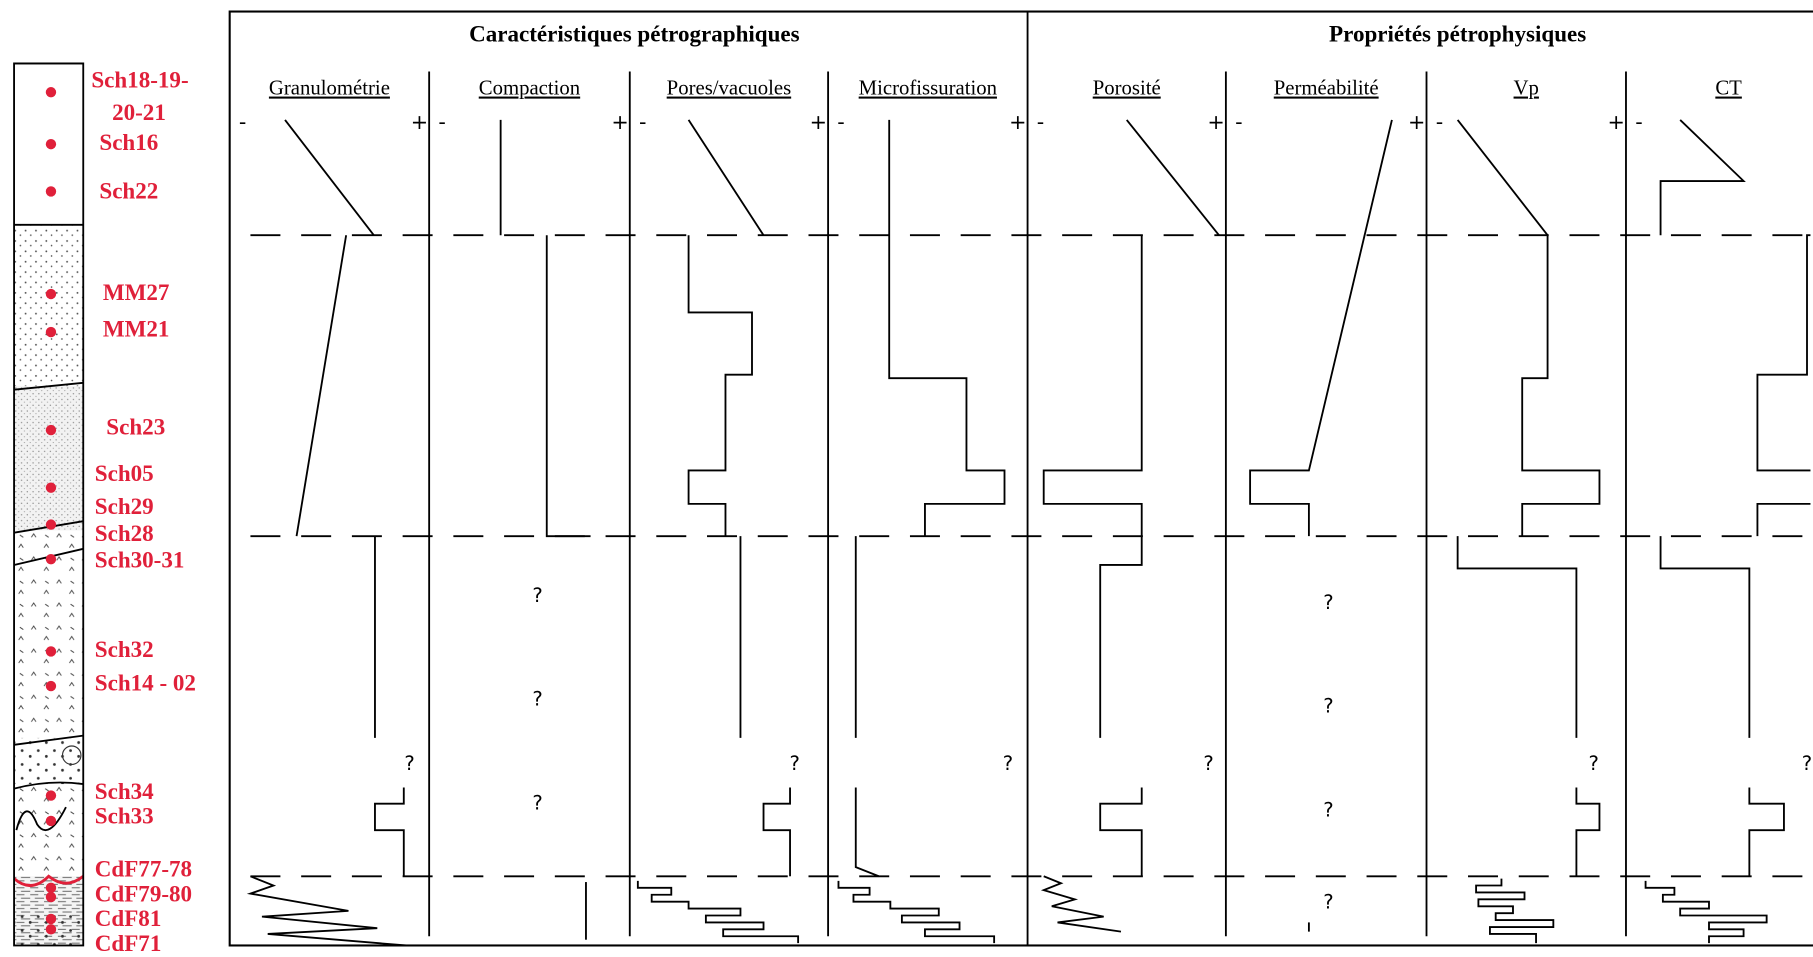 This screenshot has width=1813, height=957. Describe the element at coordinates (124, 649) in the screenshot. I see `sample-label: Sch32` at that location.